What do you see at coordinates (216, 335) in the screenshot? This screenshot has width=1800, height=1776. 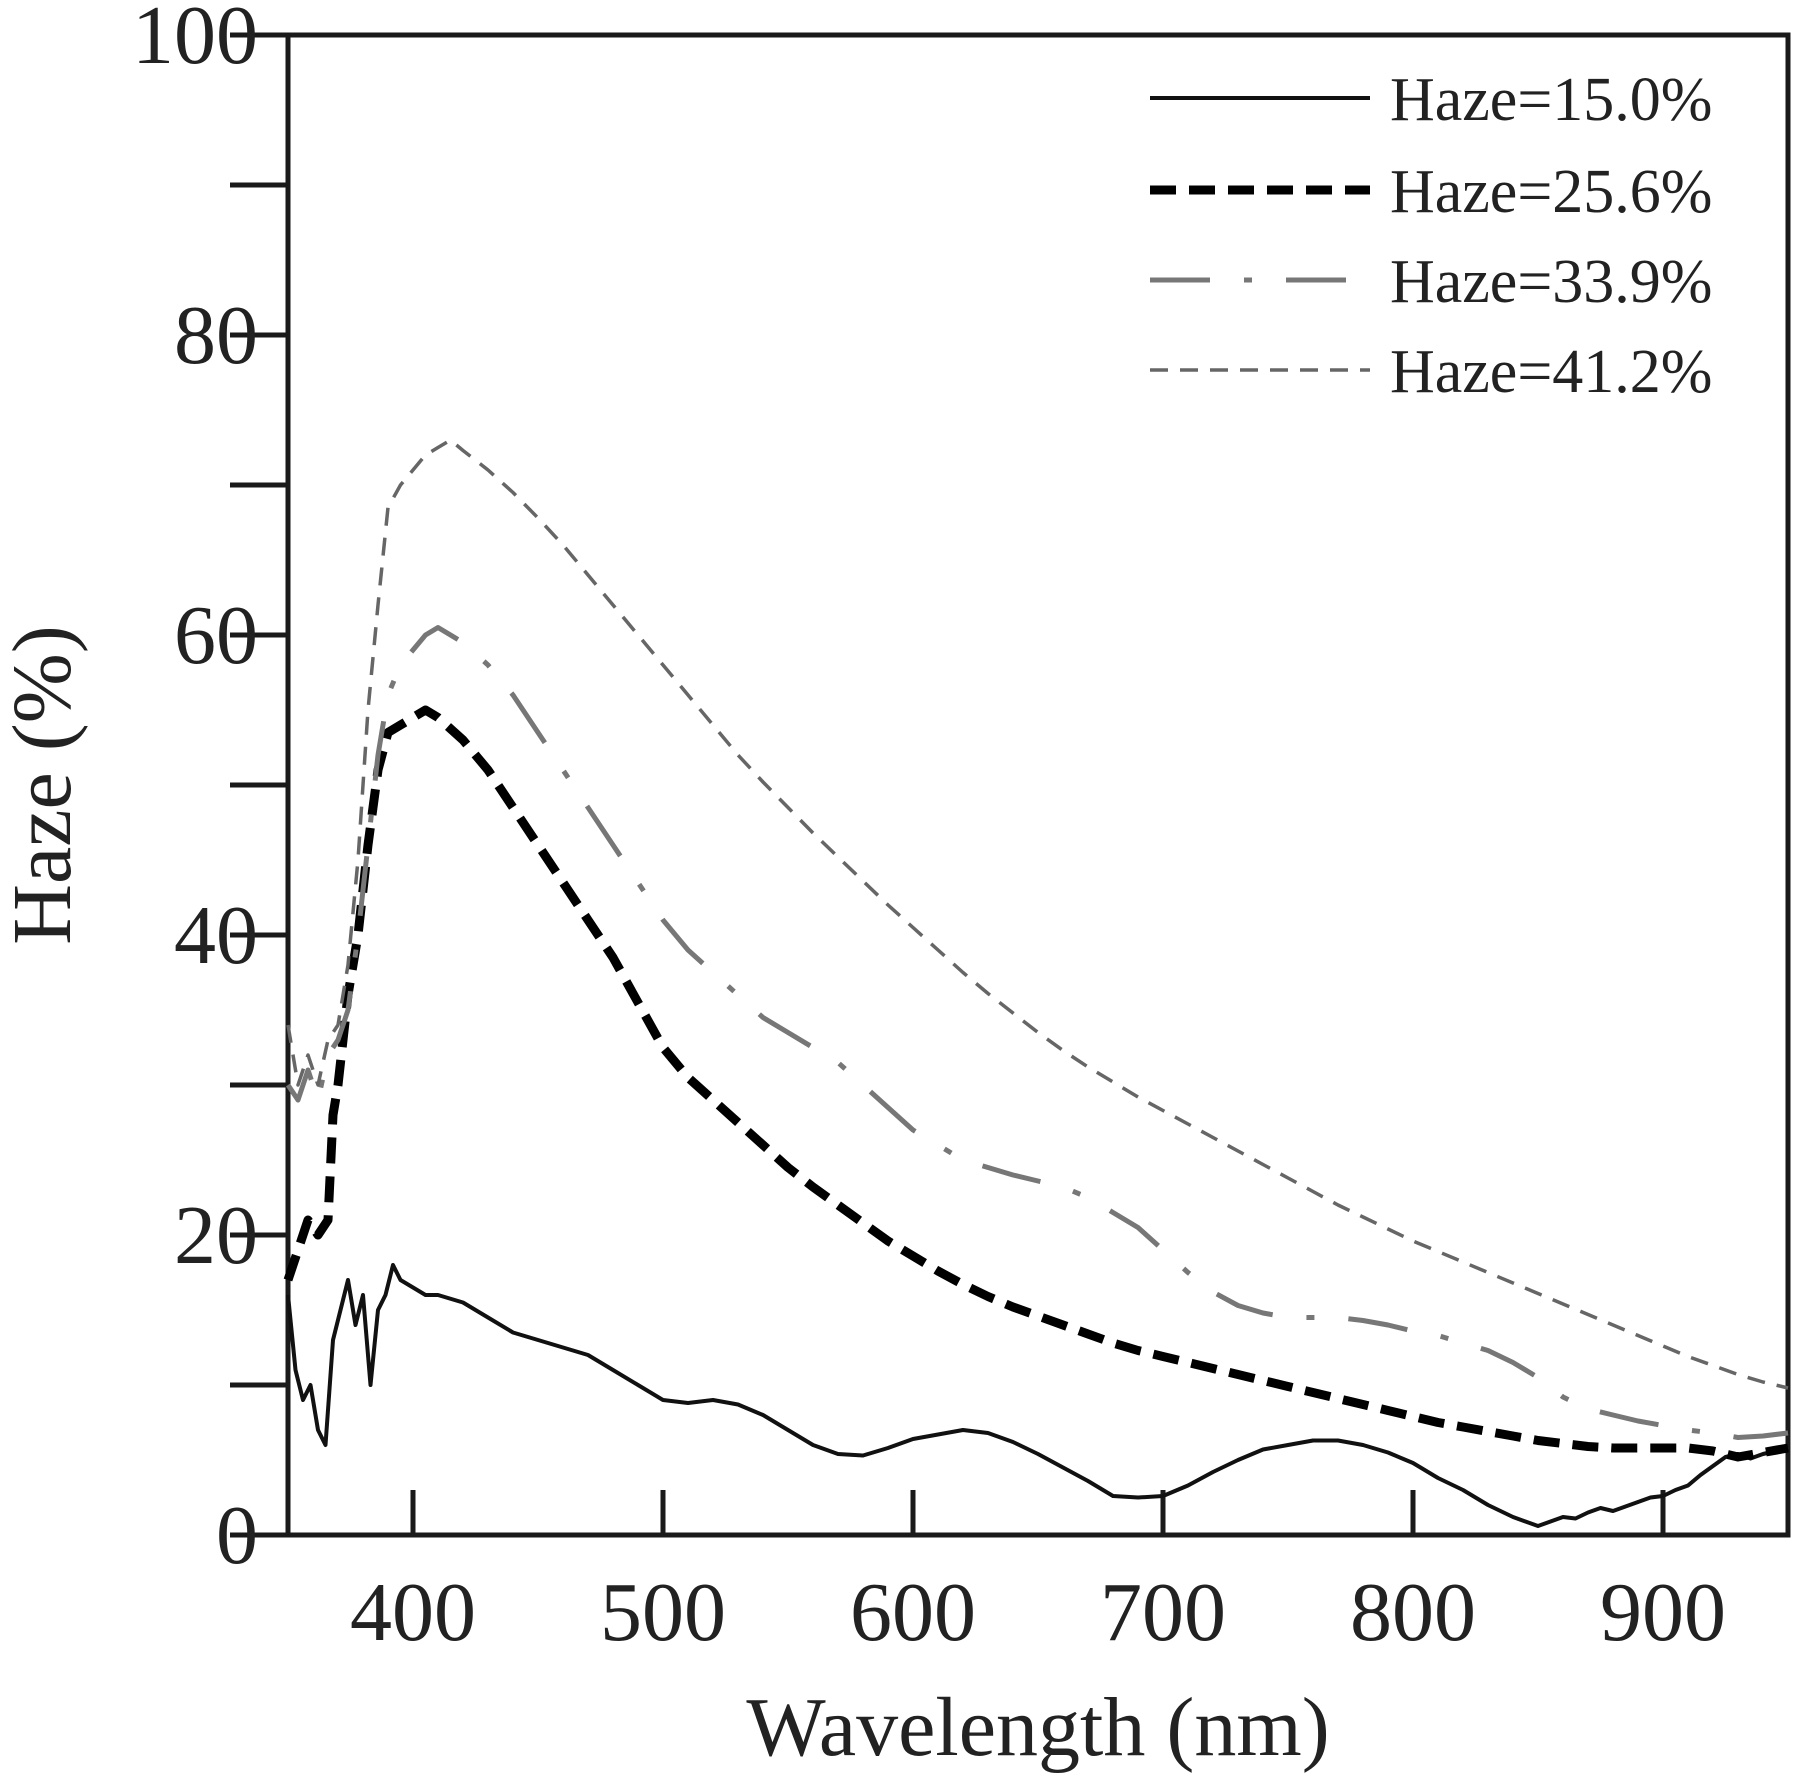 I see `y-tick-label: 80` at bounding box center [216, 335].